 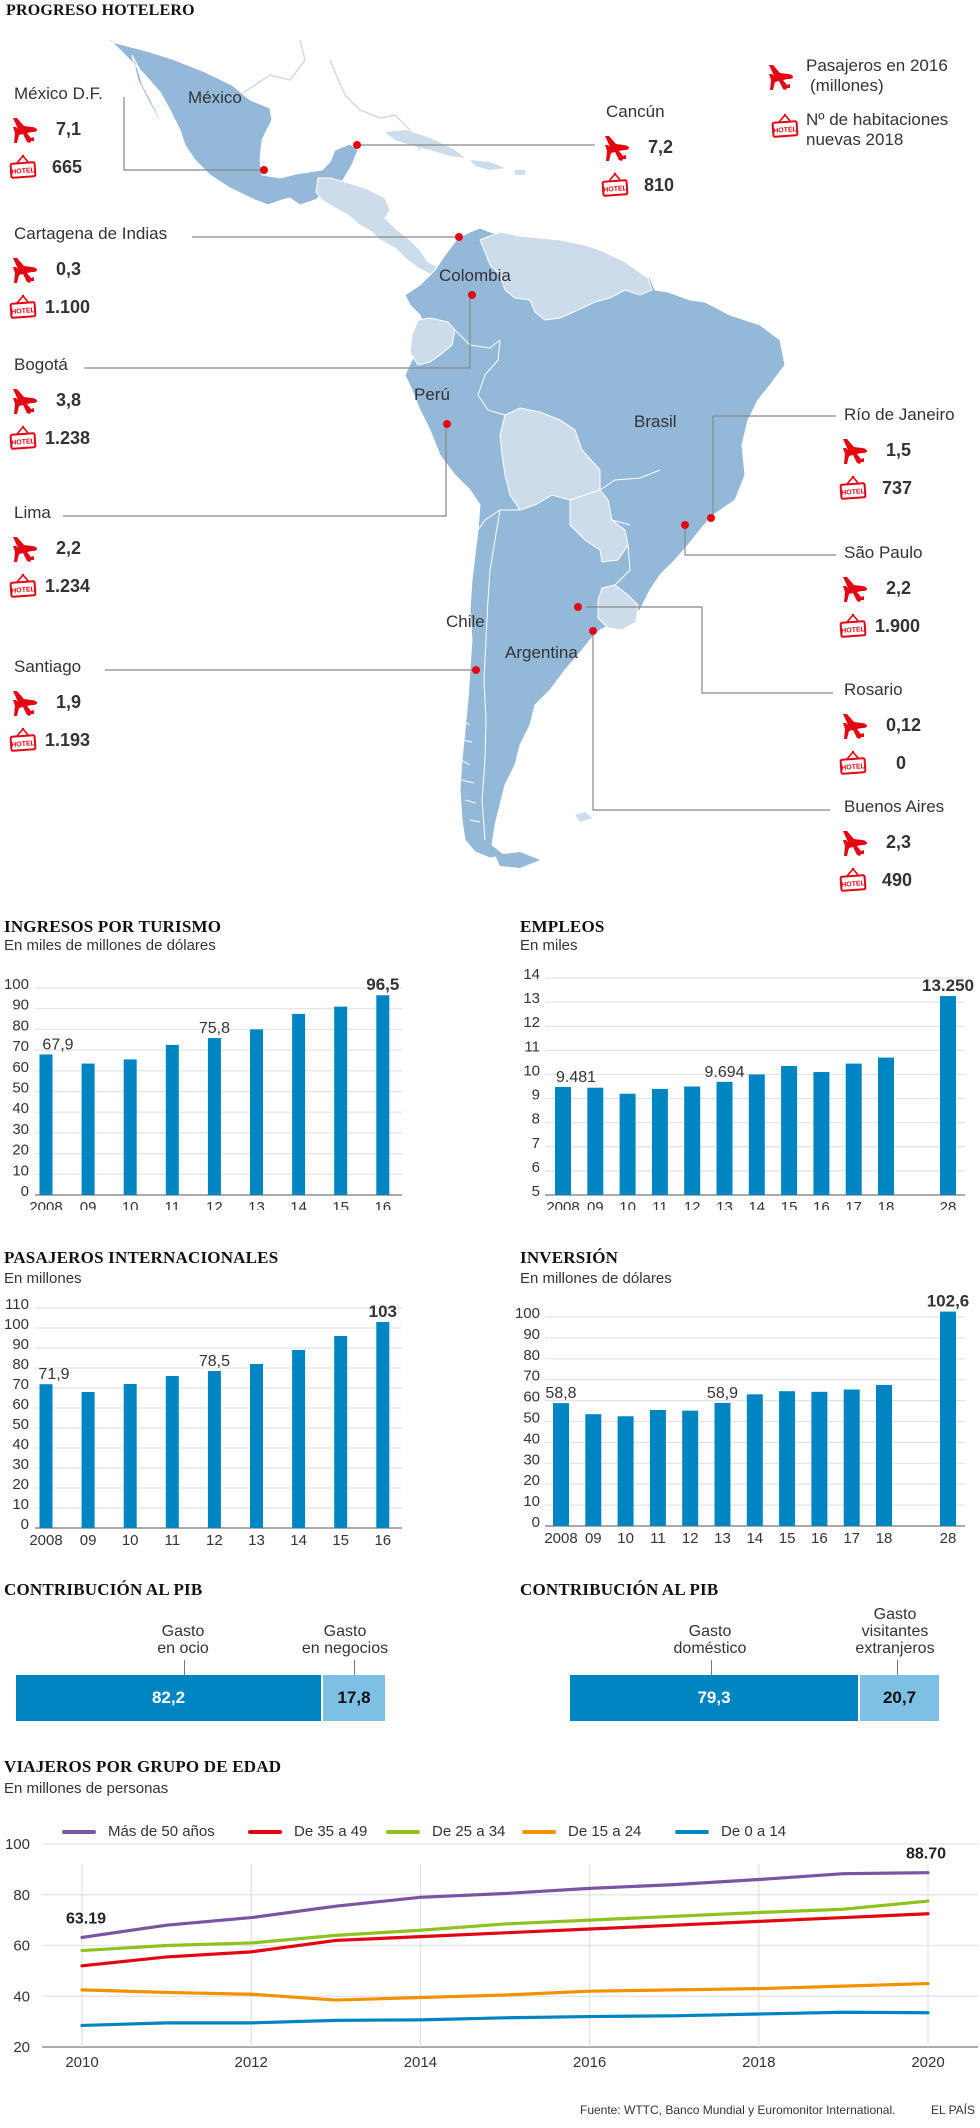 I want to click on y-tick-label: 11, so click(x=532, y=1046).